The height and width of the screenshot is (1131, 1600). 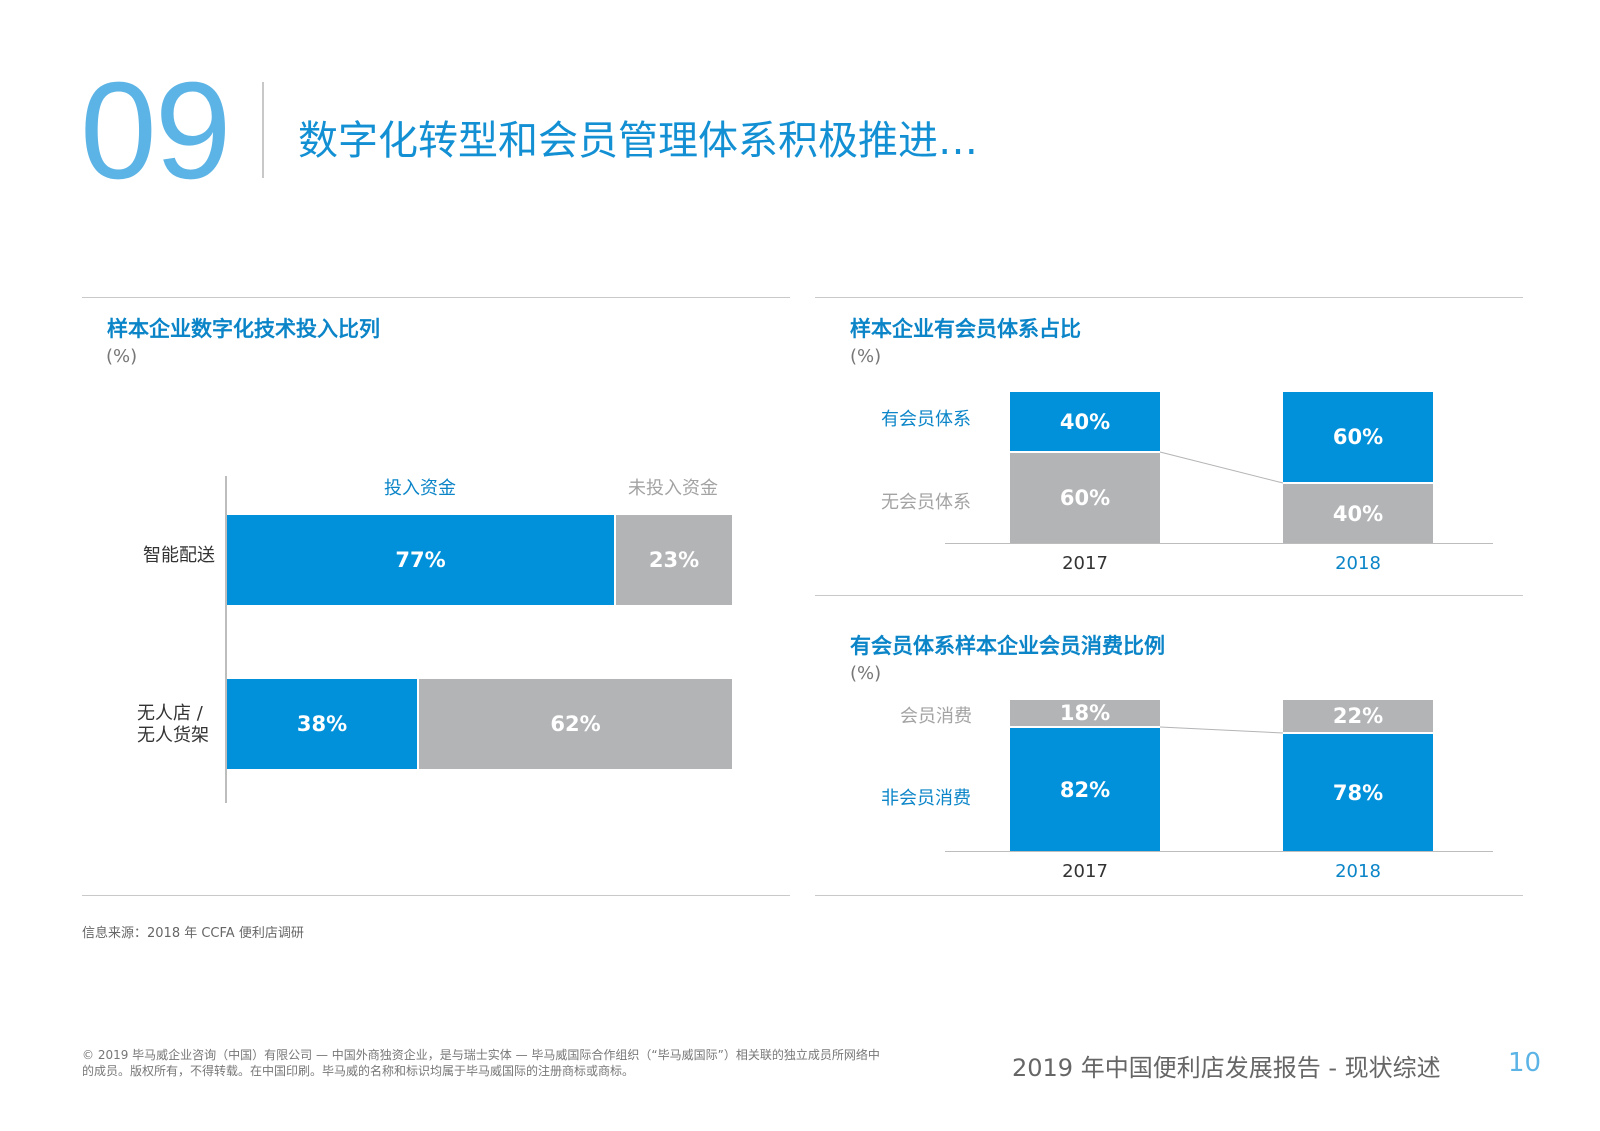 I want to click on data-label: 78%, so click(x=1358, y=792).